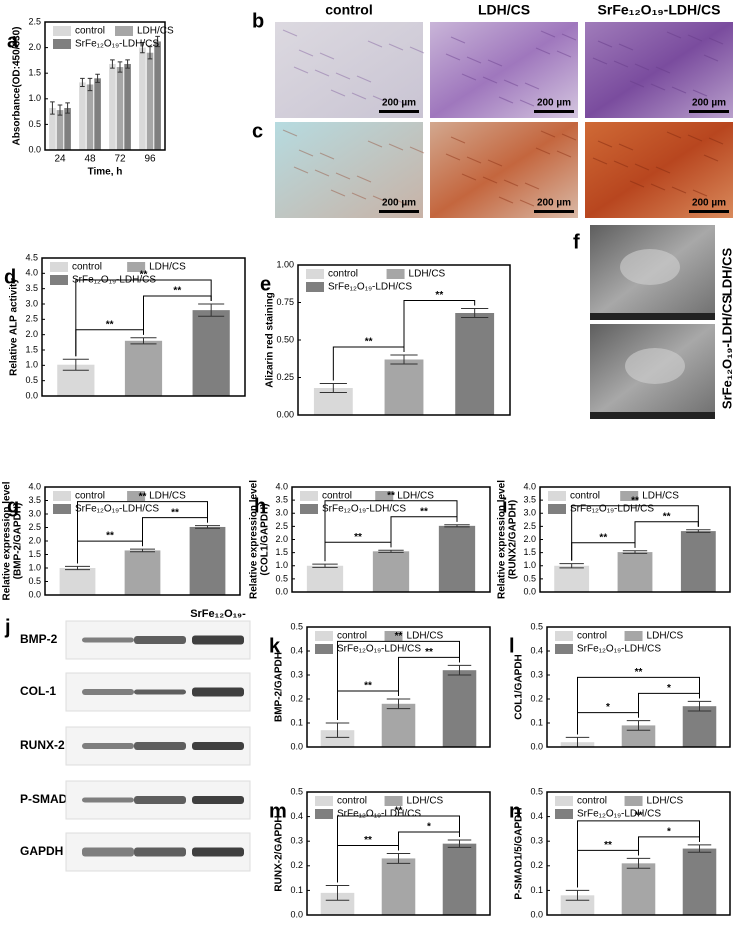 This screenshot has width=740, height=930. Describe the element at coordinates (281, 591) in the screenshot. I see `y-tick-label: 0.0` at that location.